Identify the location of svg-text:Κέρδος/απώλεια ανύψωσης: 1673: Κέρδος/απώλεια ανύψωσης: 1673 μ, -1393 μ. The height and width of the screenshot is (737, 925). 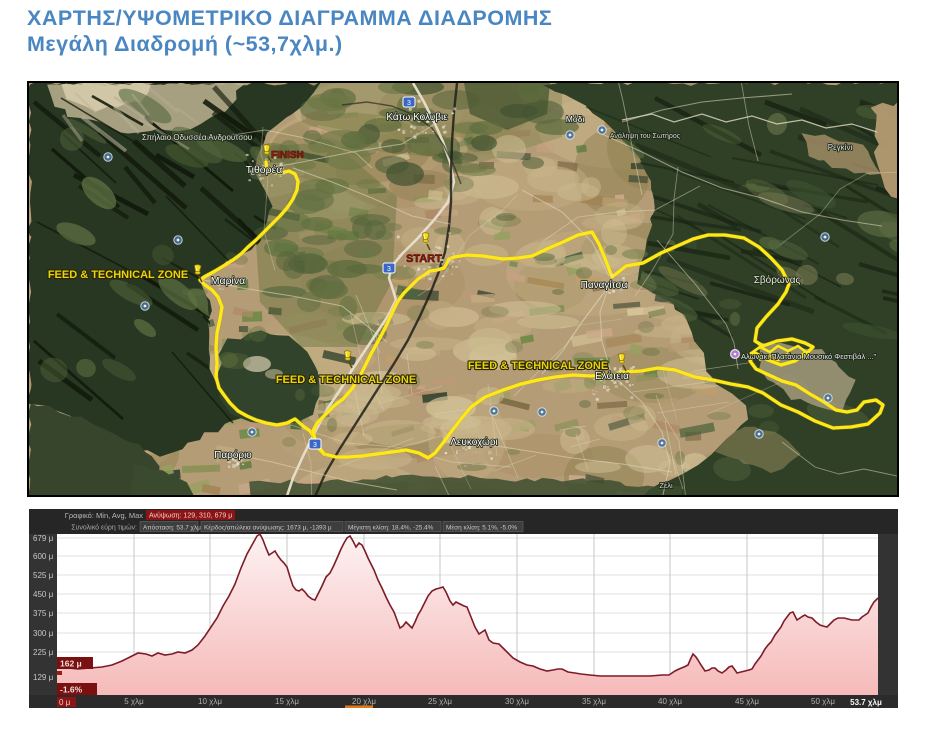
(268, 528).